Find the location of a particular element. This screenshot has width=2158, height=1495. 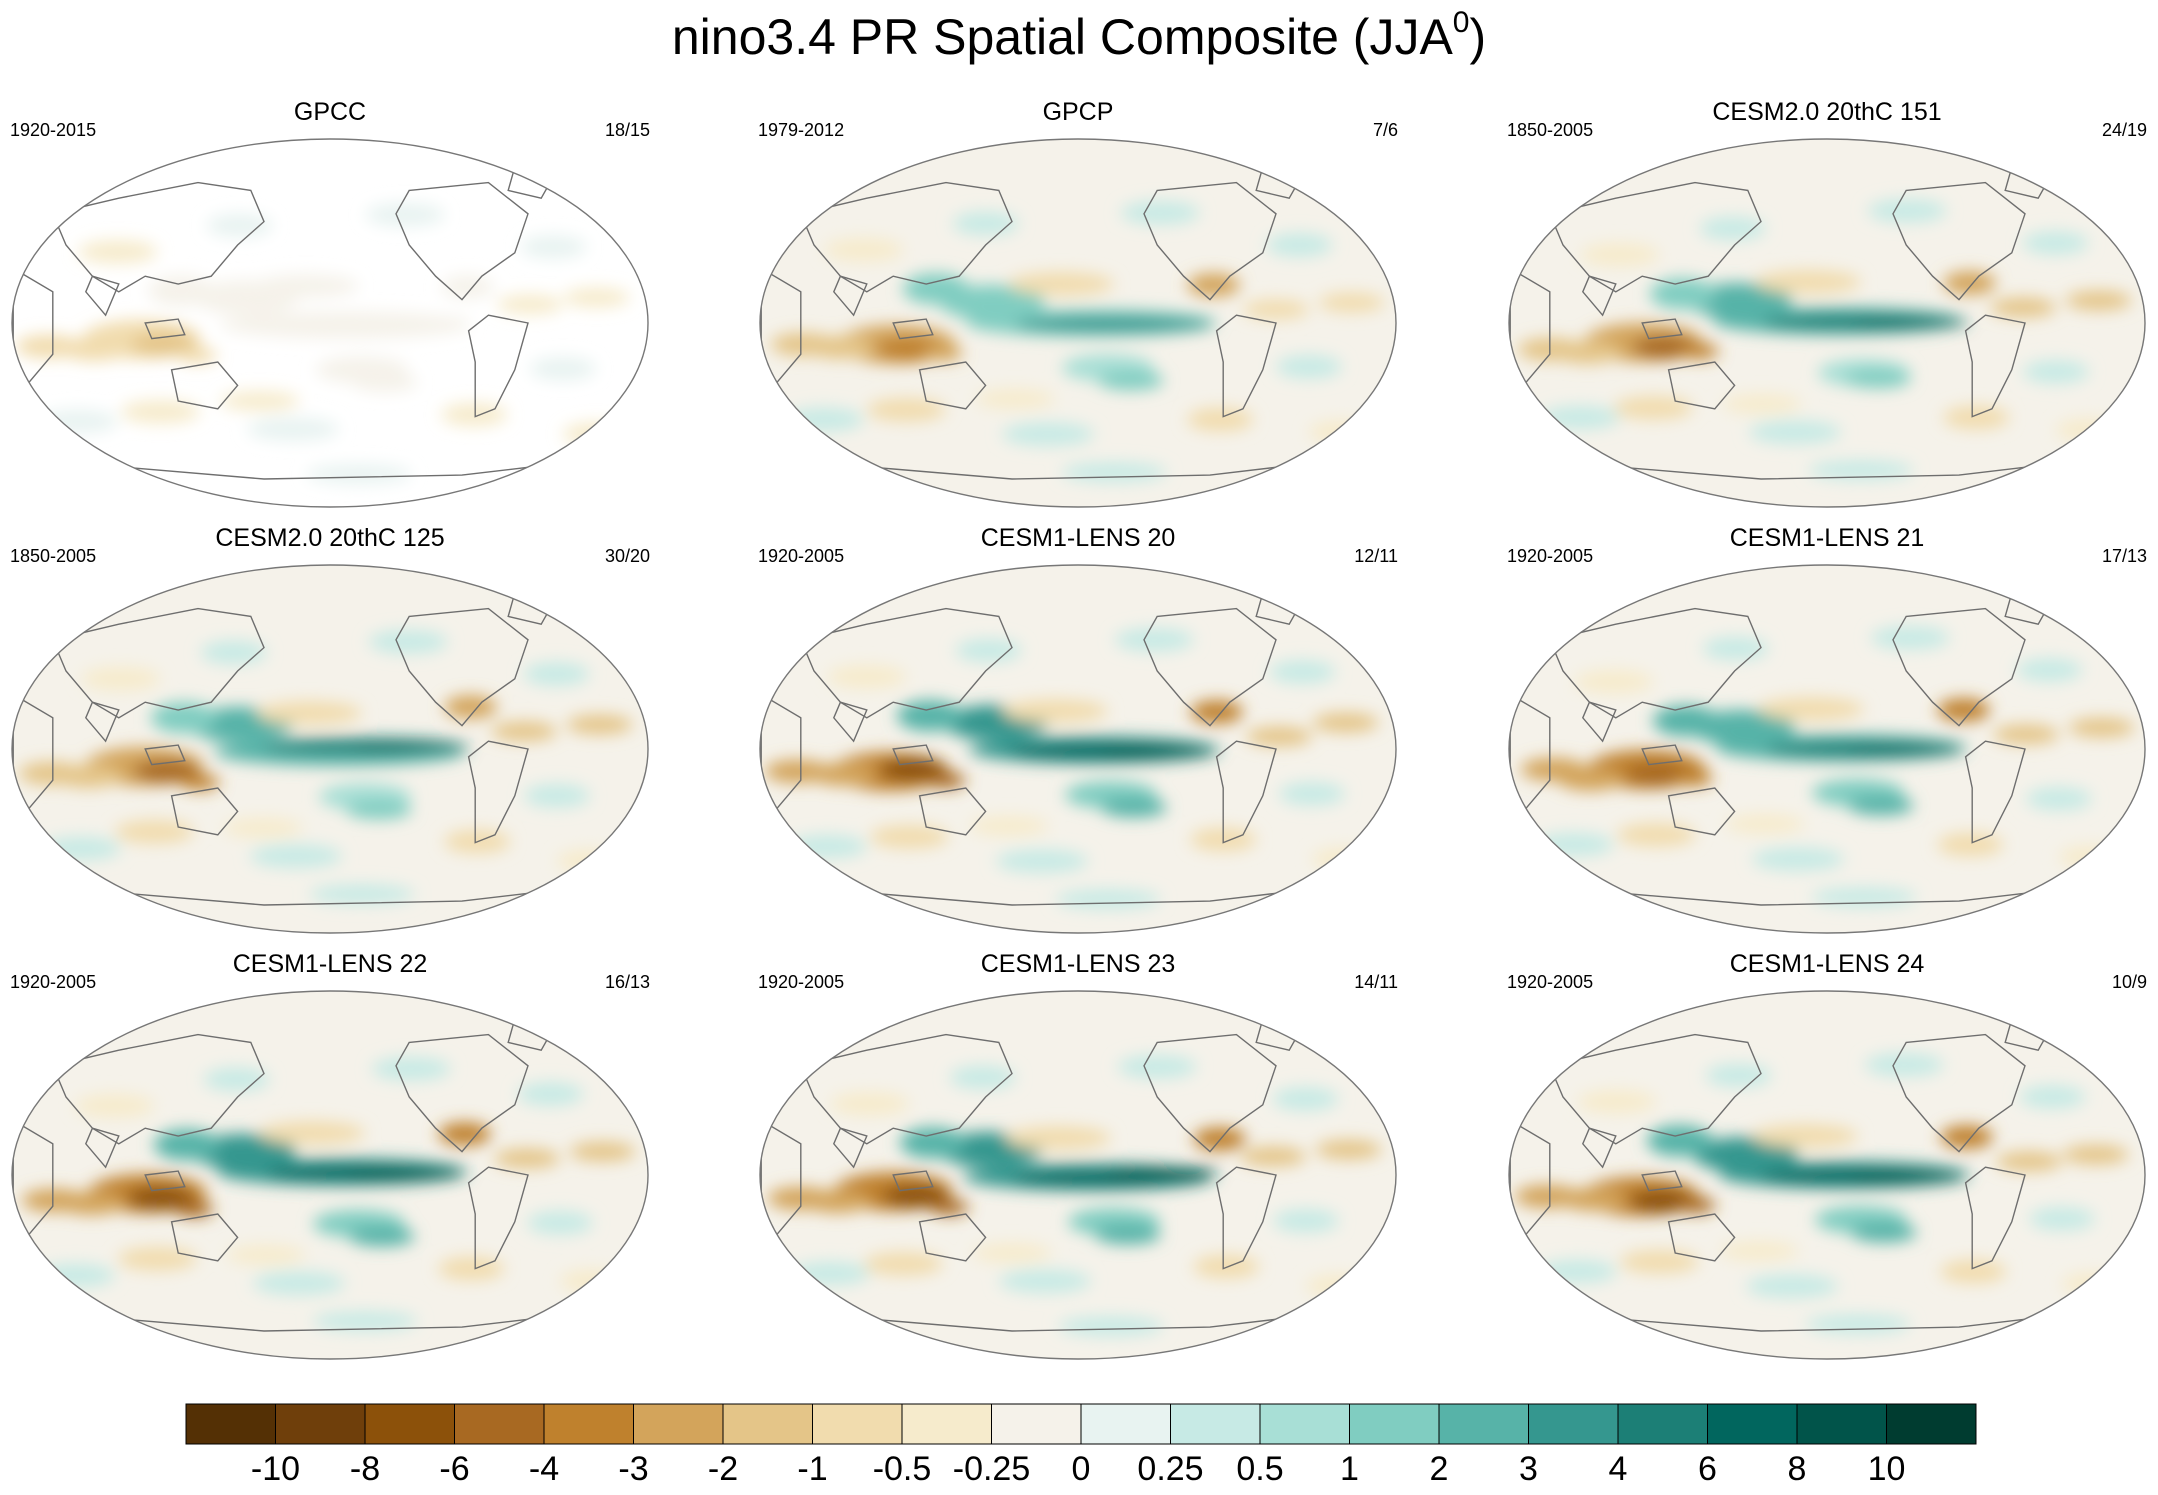

colorbar-tick-label: -0.25 is located at coordinates (992, 1469).